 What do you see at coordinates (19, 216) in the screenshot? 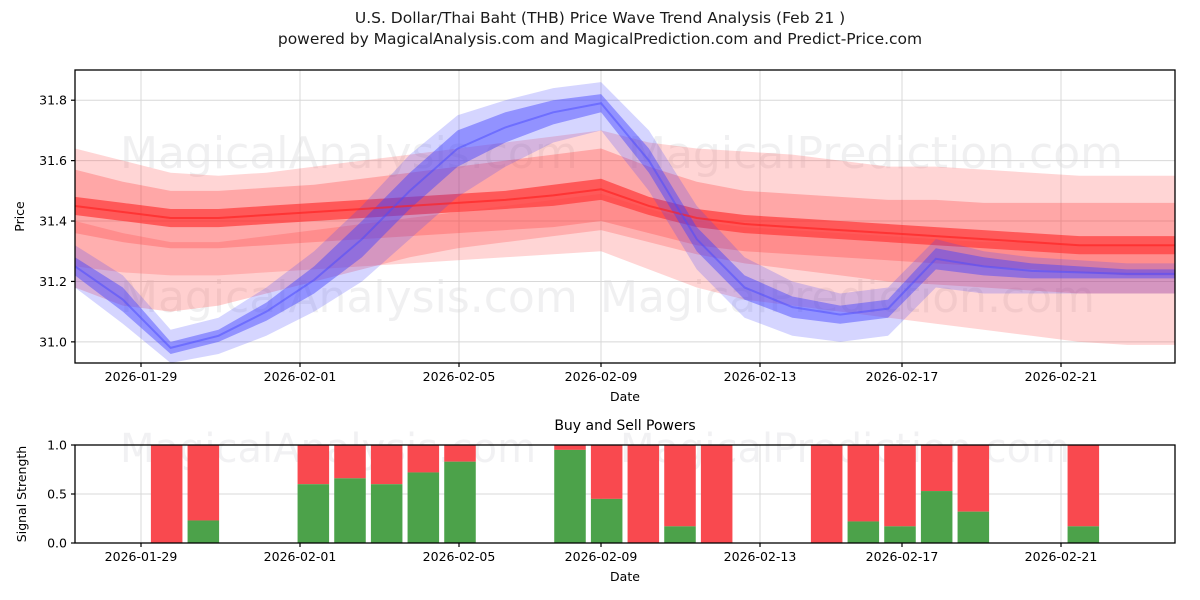
I see `y-axis-title: Price` at bounding box center [19, 216].